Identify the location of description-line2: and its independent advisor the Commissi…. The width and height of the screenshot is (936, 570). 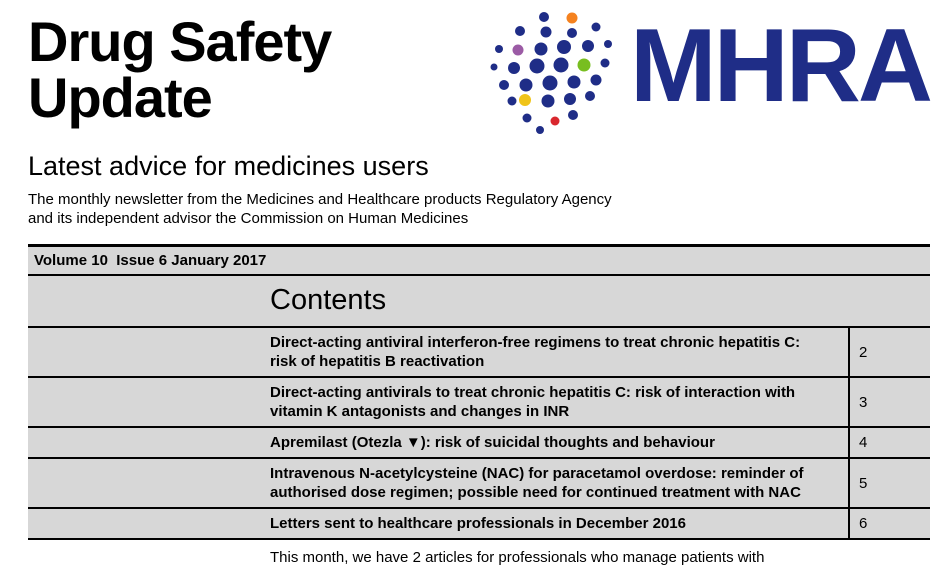
(248, 218).